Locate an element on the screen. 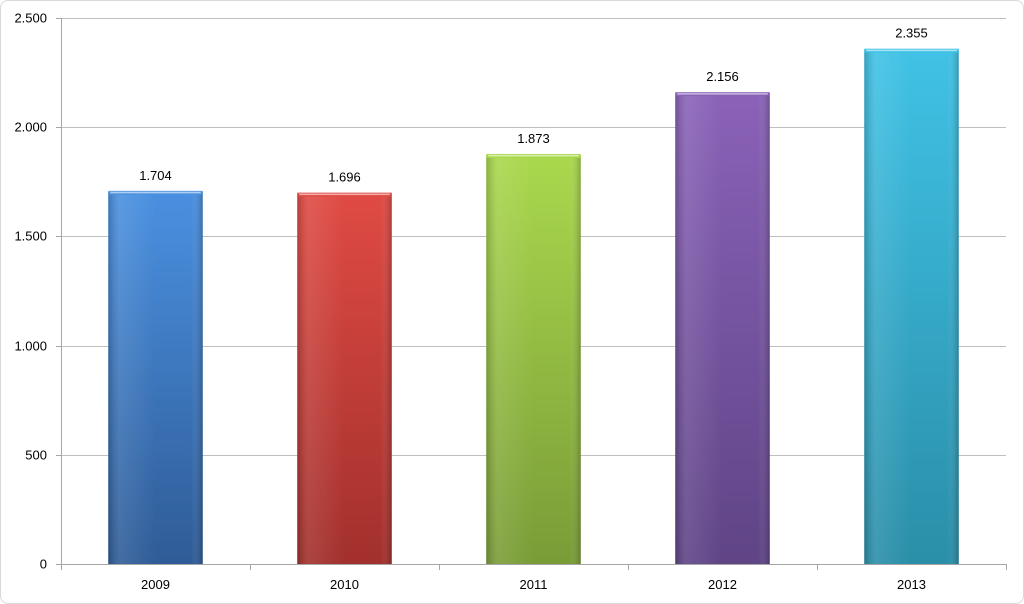 Image resolution: width=1024 pixels, height=604 pixels. data-label: 1.704 is located at coordinates (155, 175).